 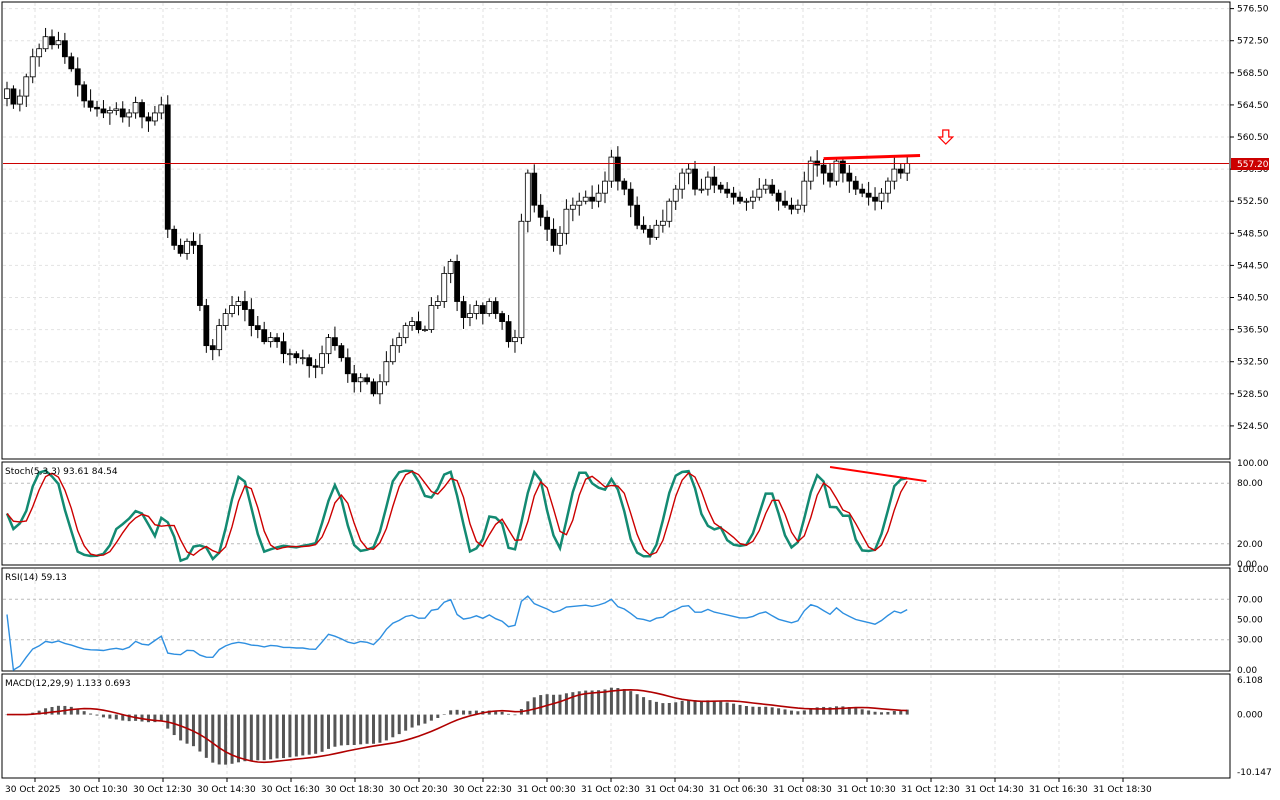 What do you see at coordinates (226, 790) in the screenshot?
I see `time-tick-label: 30 Oct 14:30` at bounding box center [226, 790].